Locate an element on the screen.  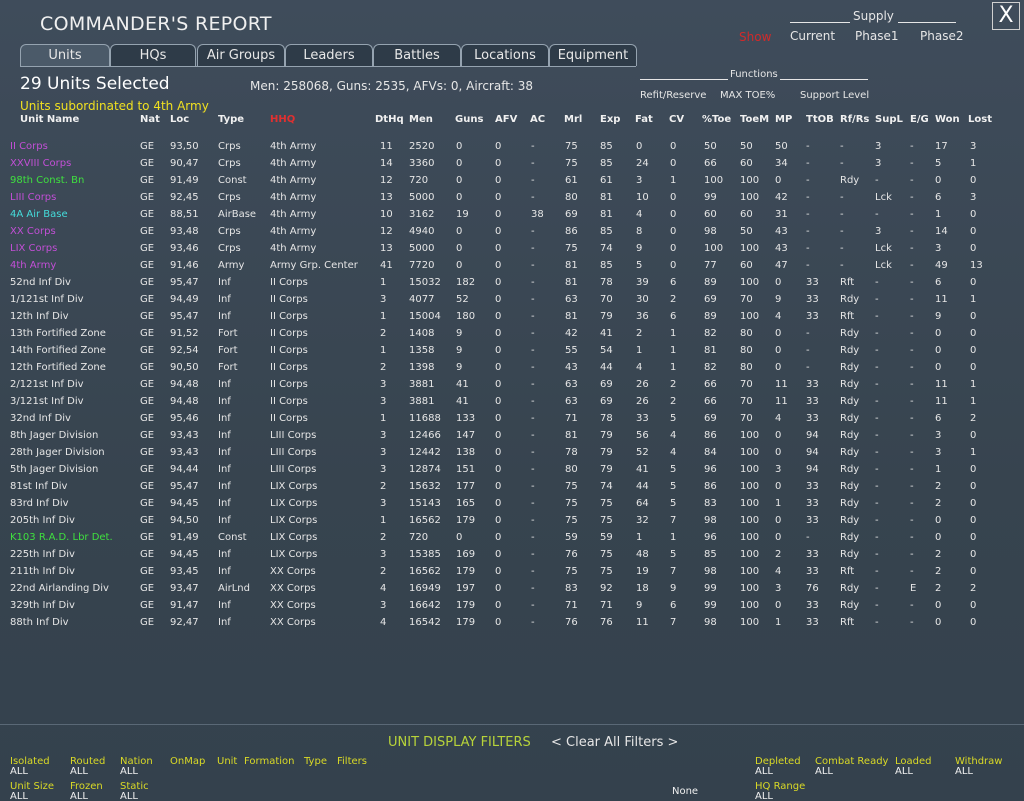
tab: Air Groups is located at coordinates (241, 55).